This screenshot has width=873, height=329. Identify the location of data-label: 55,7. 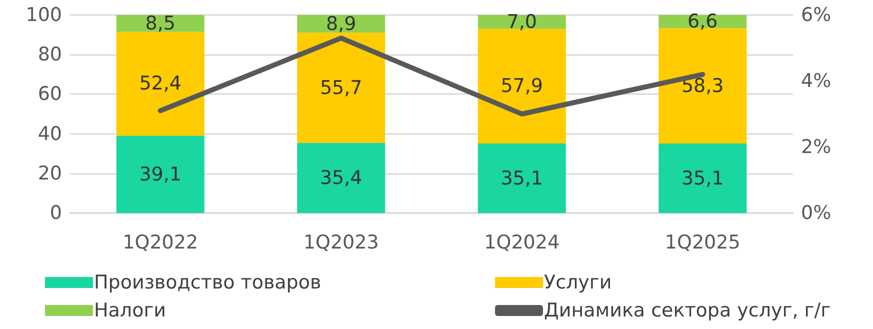
(341, 87).